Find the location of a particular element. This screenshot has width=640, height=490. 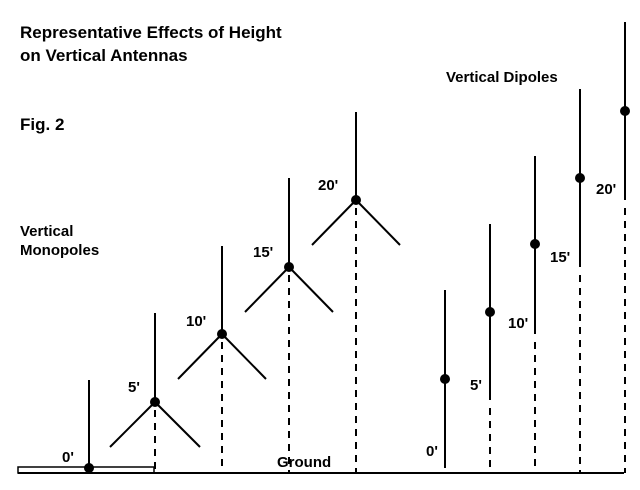

monopole-10ft: 10' is located at coordinates (222, 359).